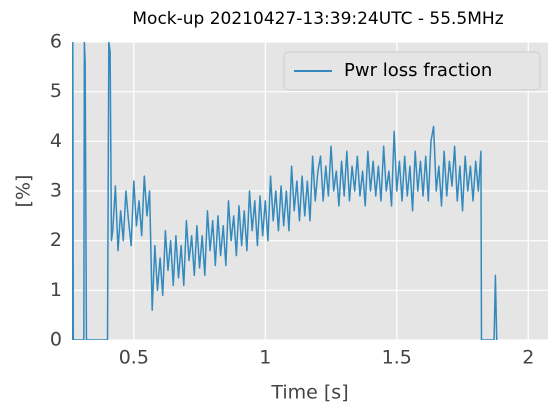 The image size is (555, 409). Describe the element at coordinates (418, 70) in the screenshot. I see `legend-label: Pwr loss fraction` at that location.